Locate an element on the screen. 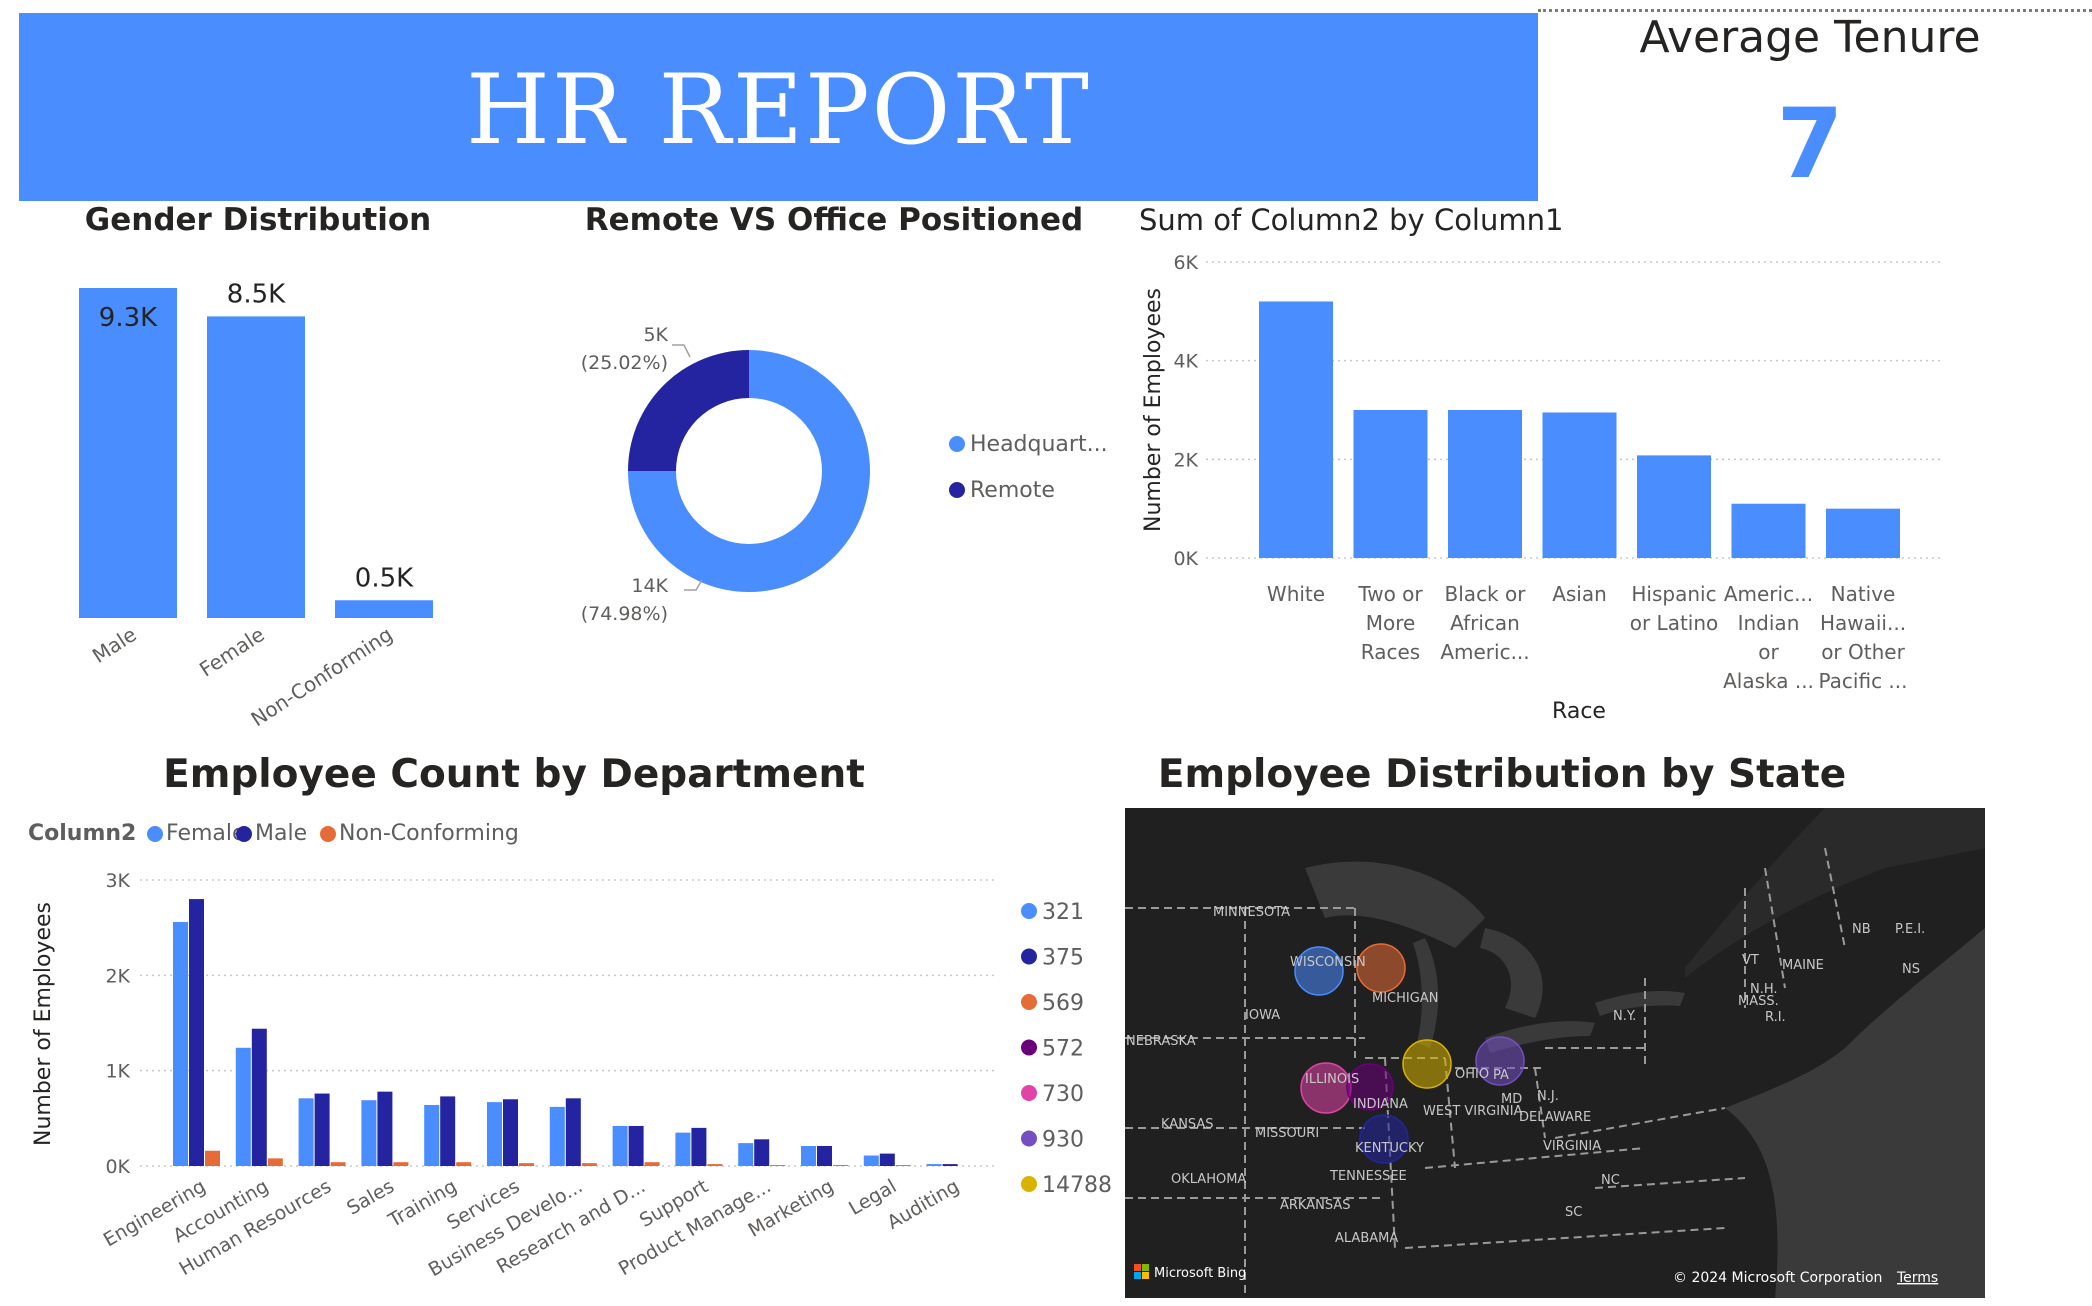 This screenshot has width=2092, height=1306. state-label: MAINE is located at coordinates (1803, 965).